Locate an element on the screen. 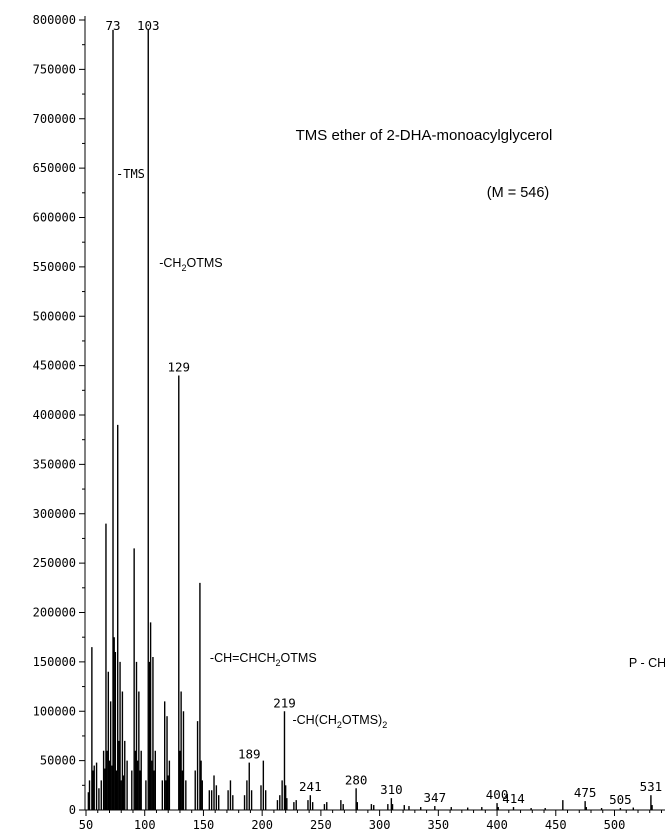 This screenshot has width=665, height=832. y-tick-label: 750000 is located at coordinates (54, 69).